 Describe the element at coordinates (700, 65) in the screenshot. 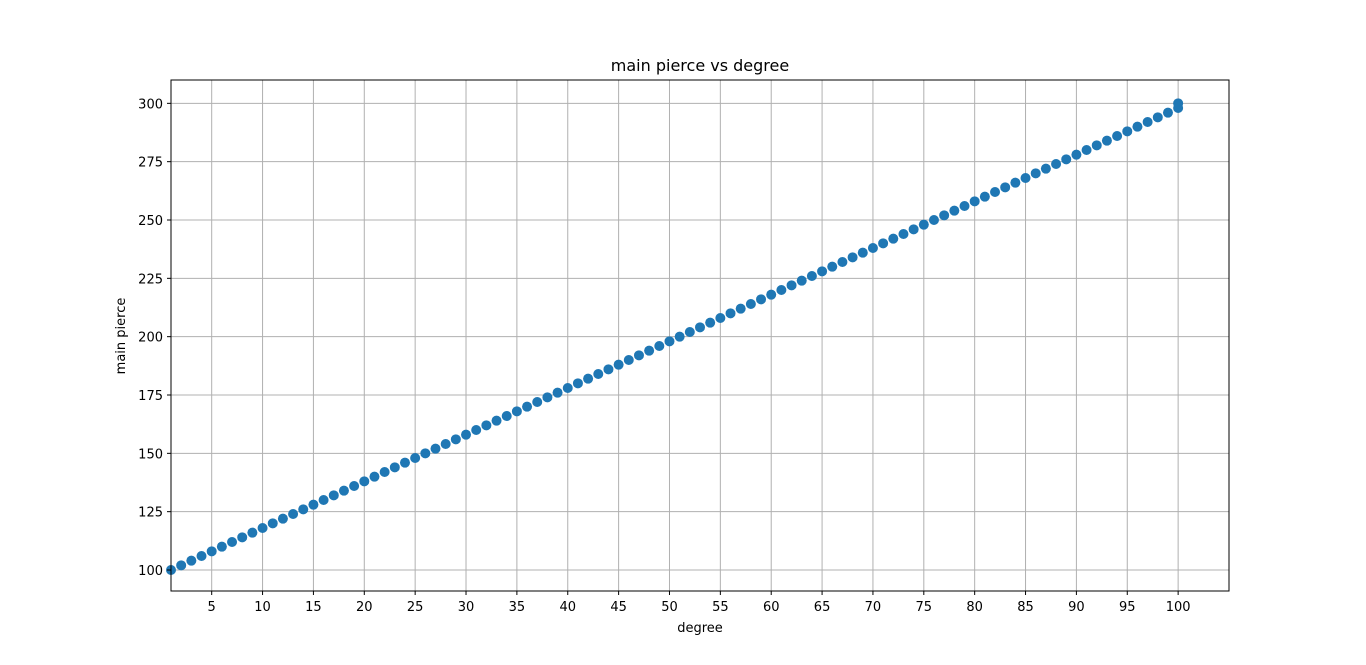

I see `chart-title: main pierce vs degree` at that location.